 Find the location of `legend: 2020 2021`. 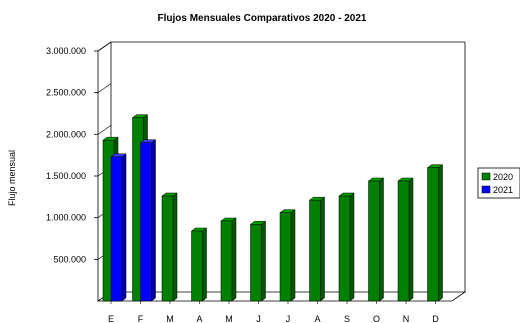

legend: 2020 2021 is located at coordinates (498, 183).